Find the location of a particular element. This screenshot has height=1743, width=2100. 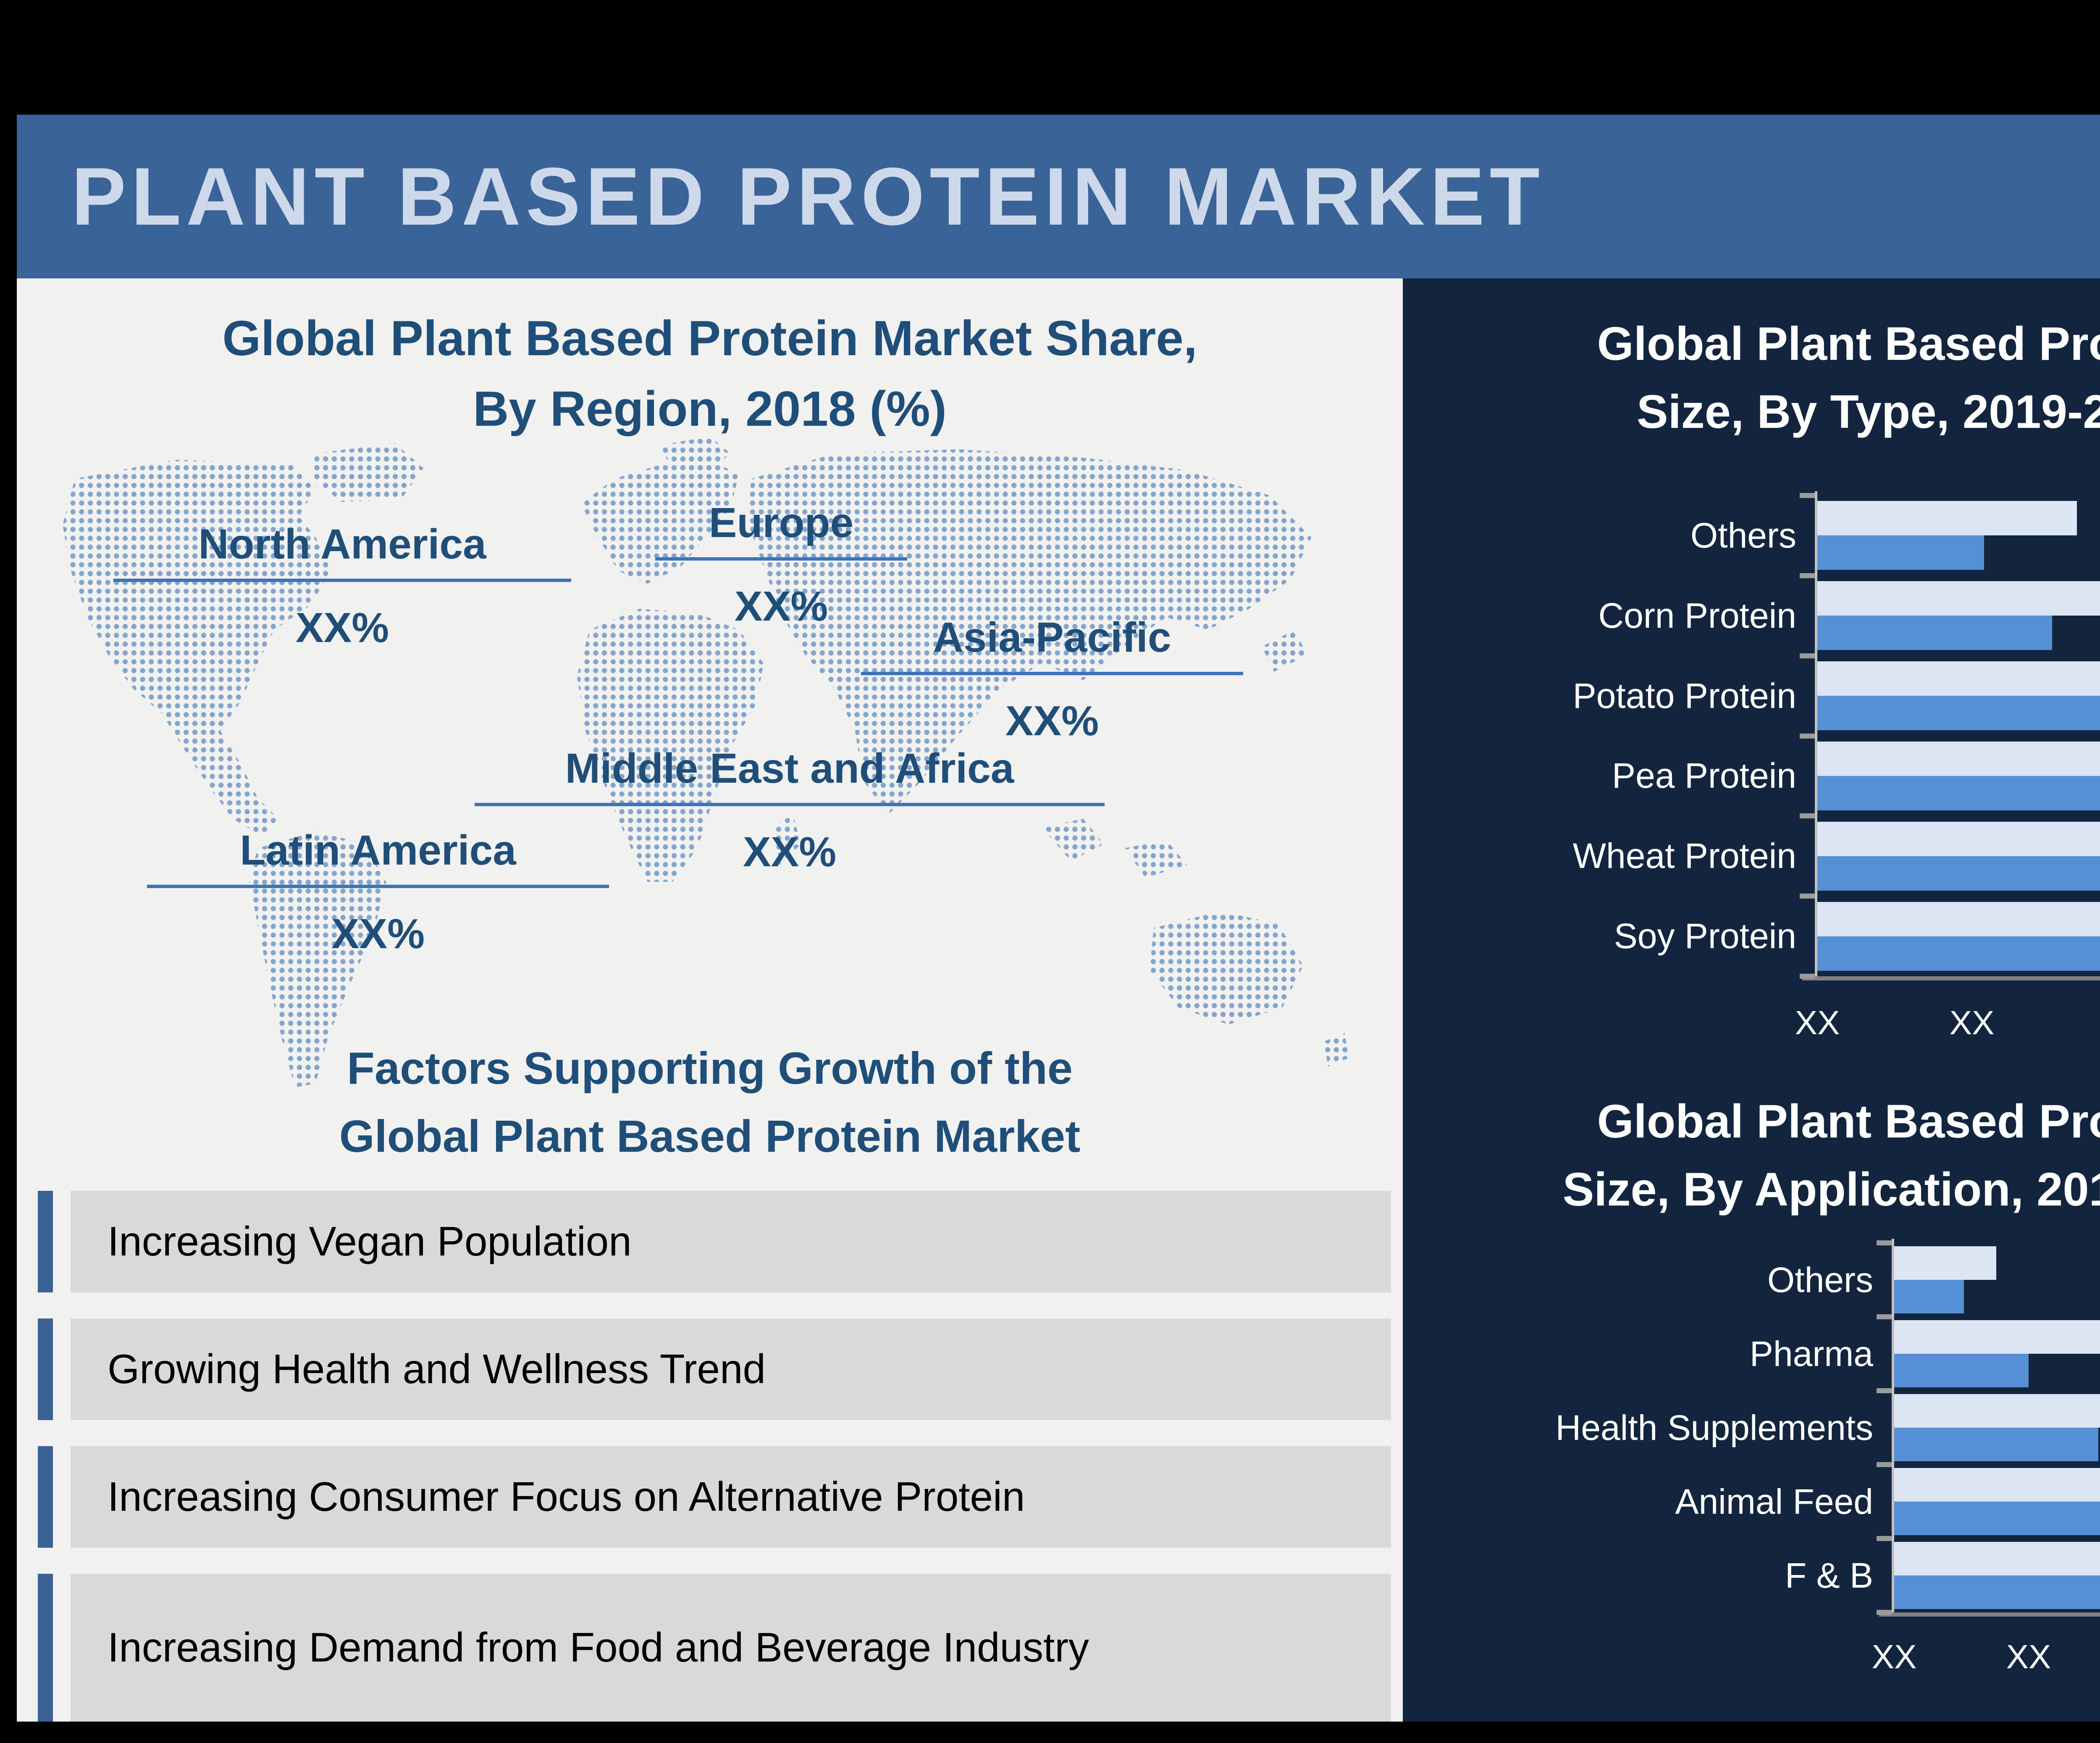

factor-bar: Increasing Vegan Population is located at coordinates (731, 1241).